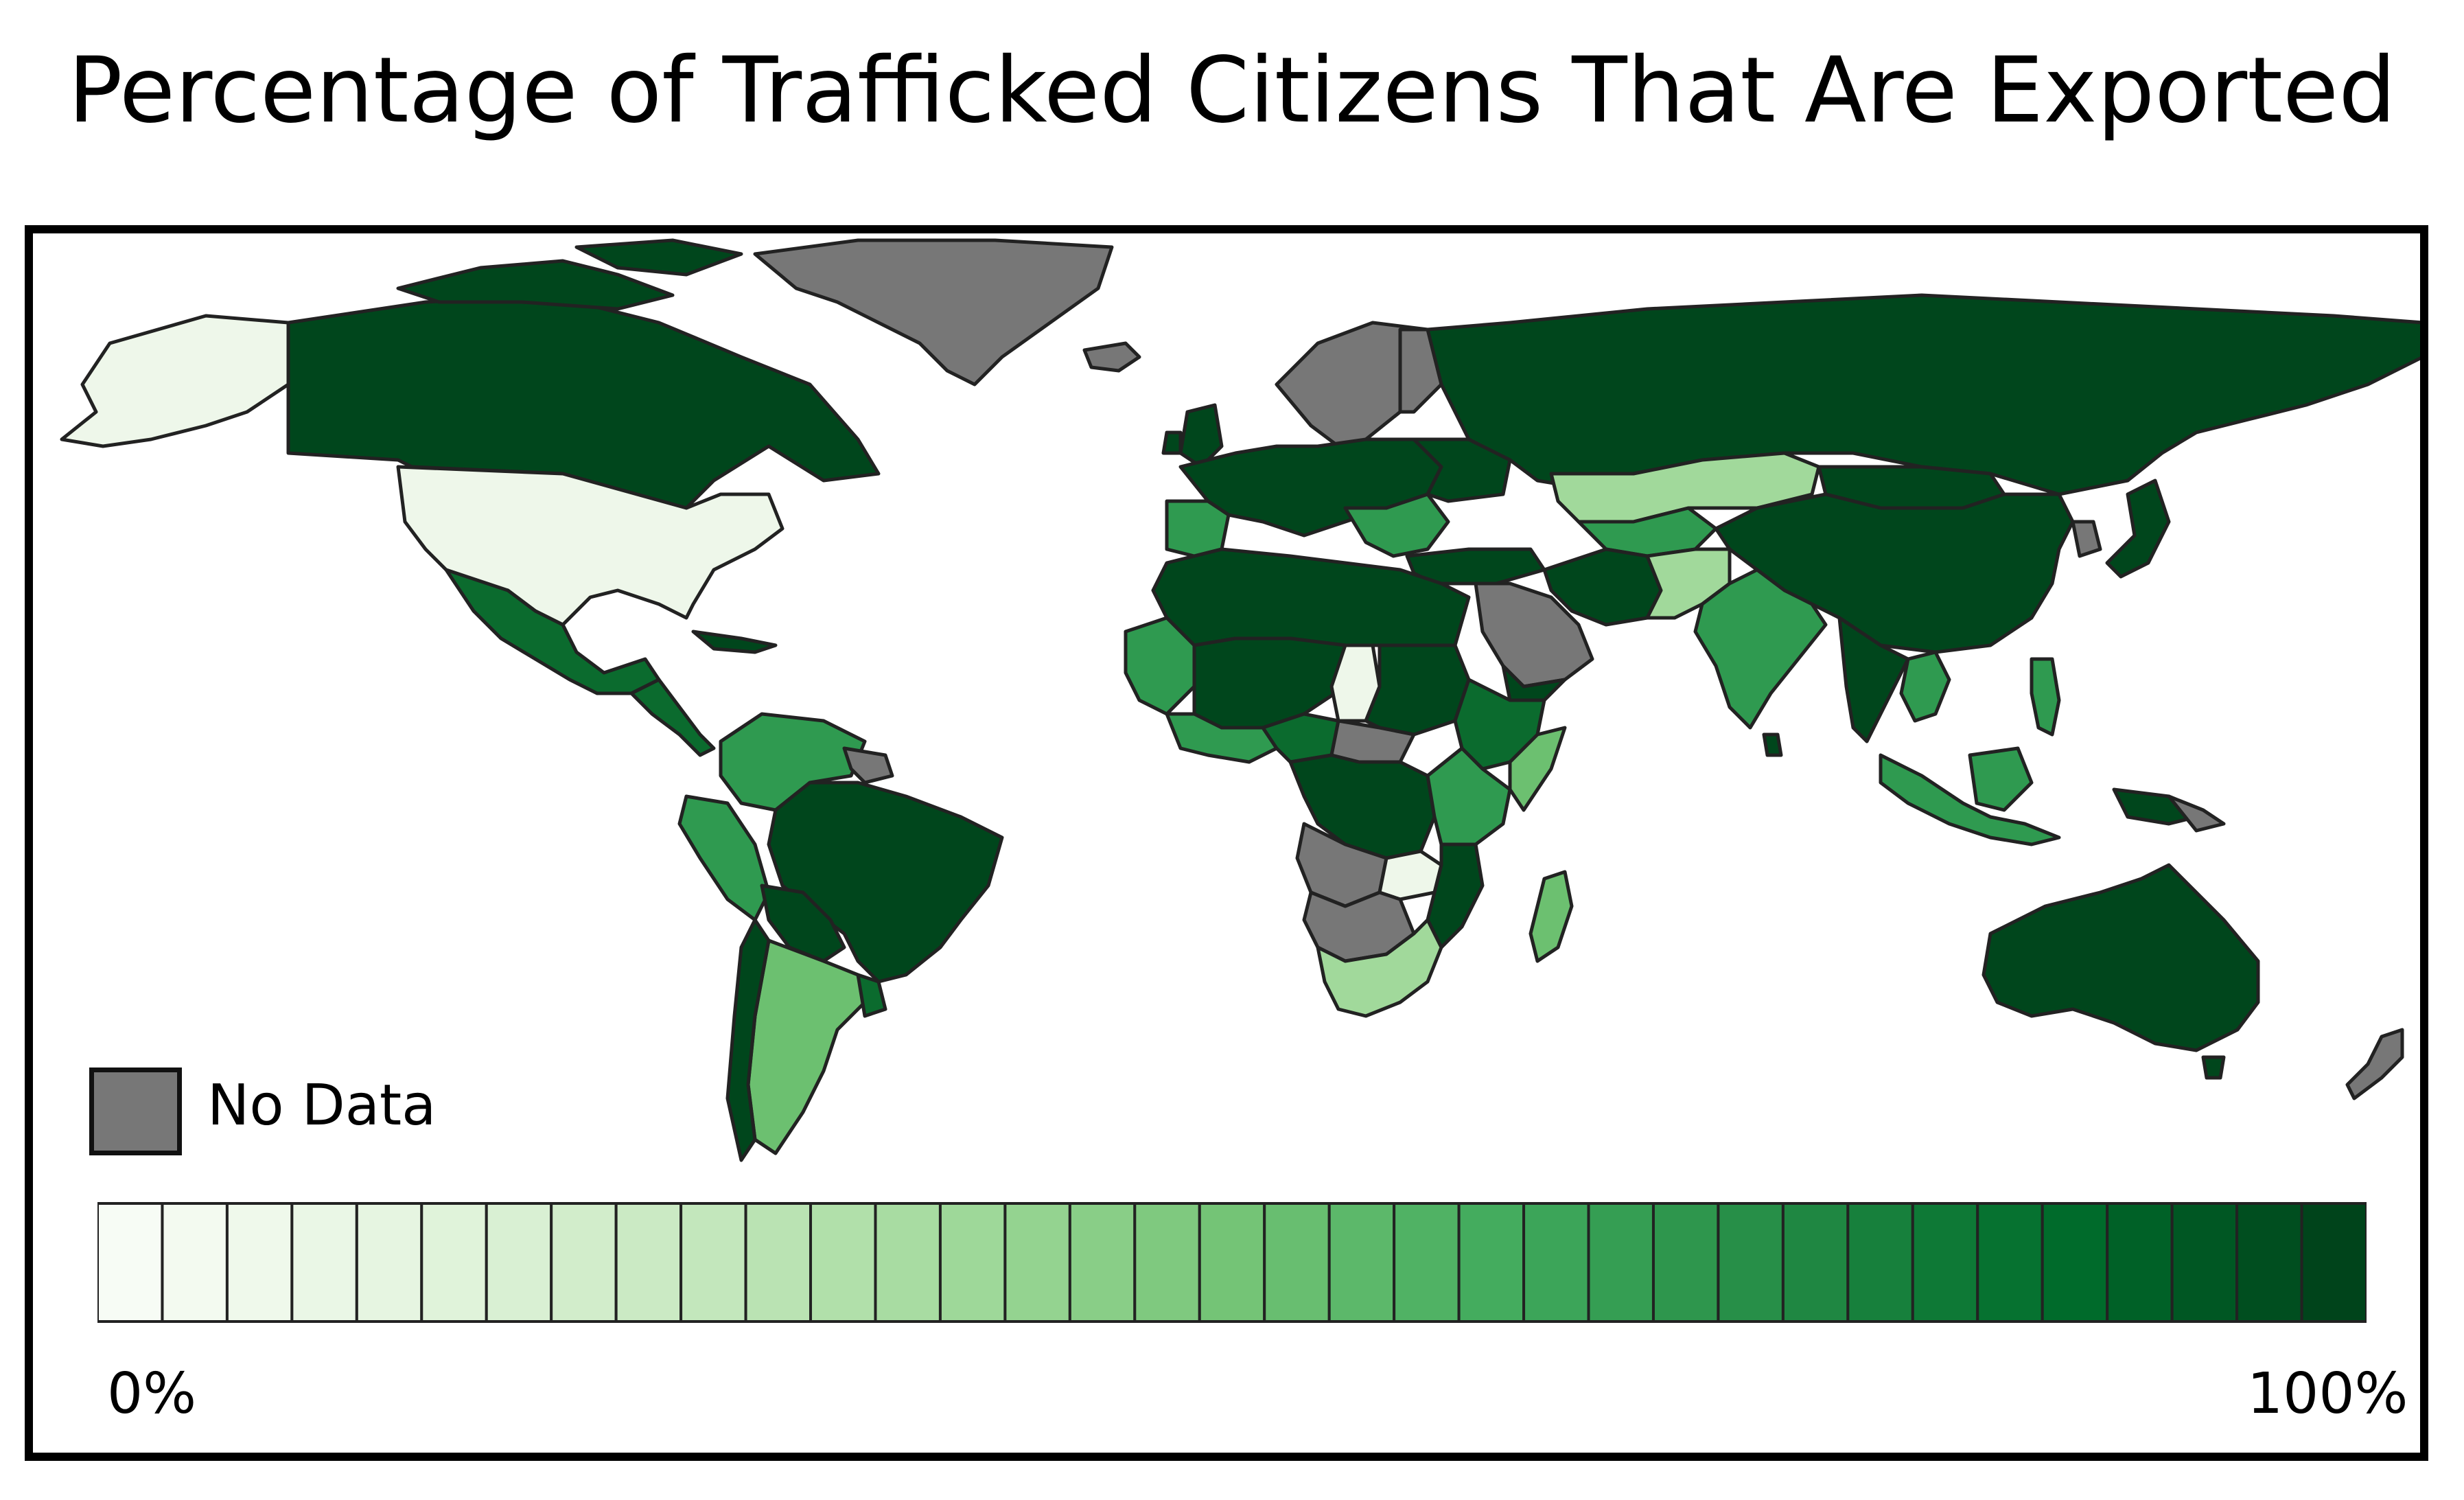 This screenshot has height=1500, width=2464. I want to click on region-east-africa, so click(1469, 796).